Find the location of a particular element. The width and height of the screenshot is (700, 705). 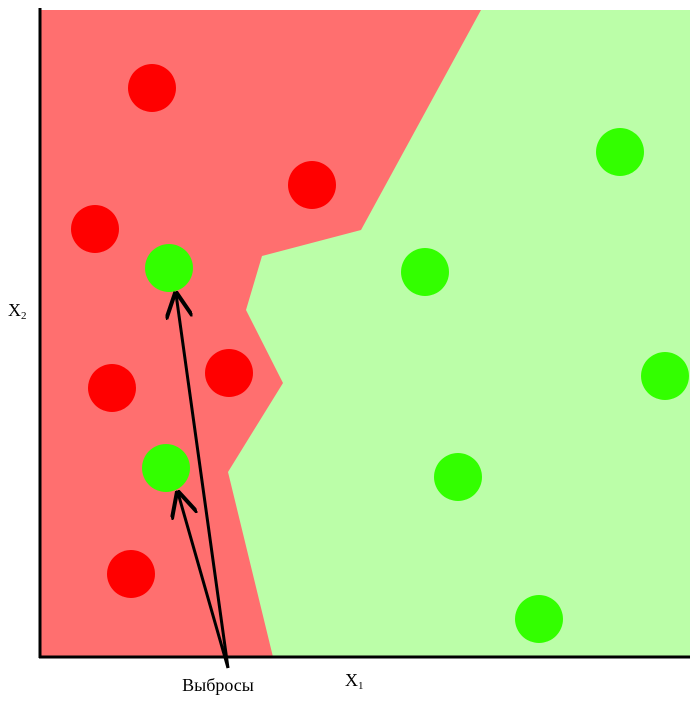

y-index: 2 is located at coordinates (24, 316).